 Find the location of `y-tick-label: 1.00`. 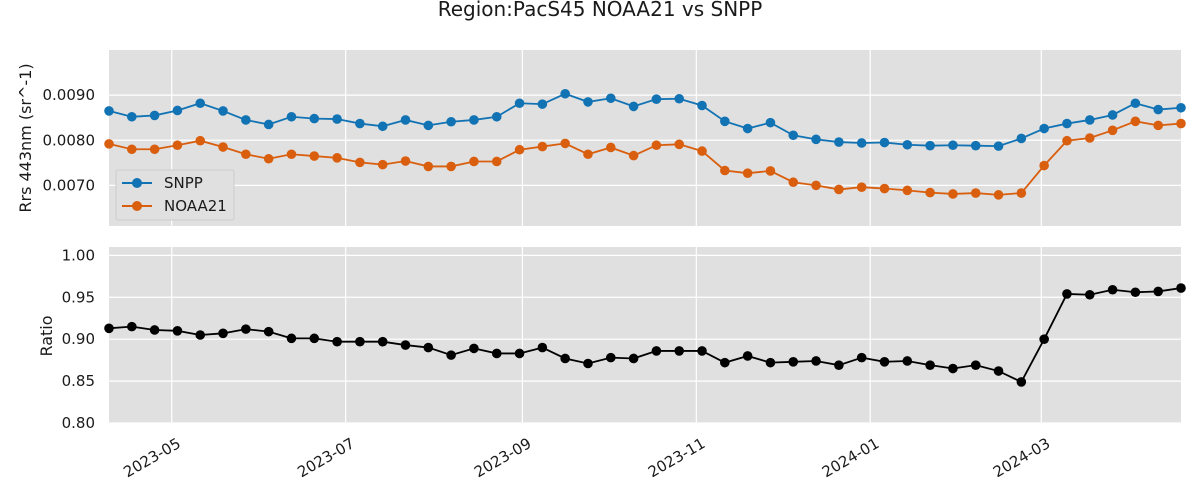

y-tick-label: 1.00 is located at coordinates (78, 255).